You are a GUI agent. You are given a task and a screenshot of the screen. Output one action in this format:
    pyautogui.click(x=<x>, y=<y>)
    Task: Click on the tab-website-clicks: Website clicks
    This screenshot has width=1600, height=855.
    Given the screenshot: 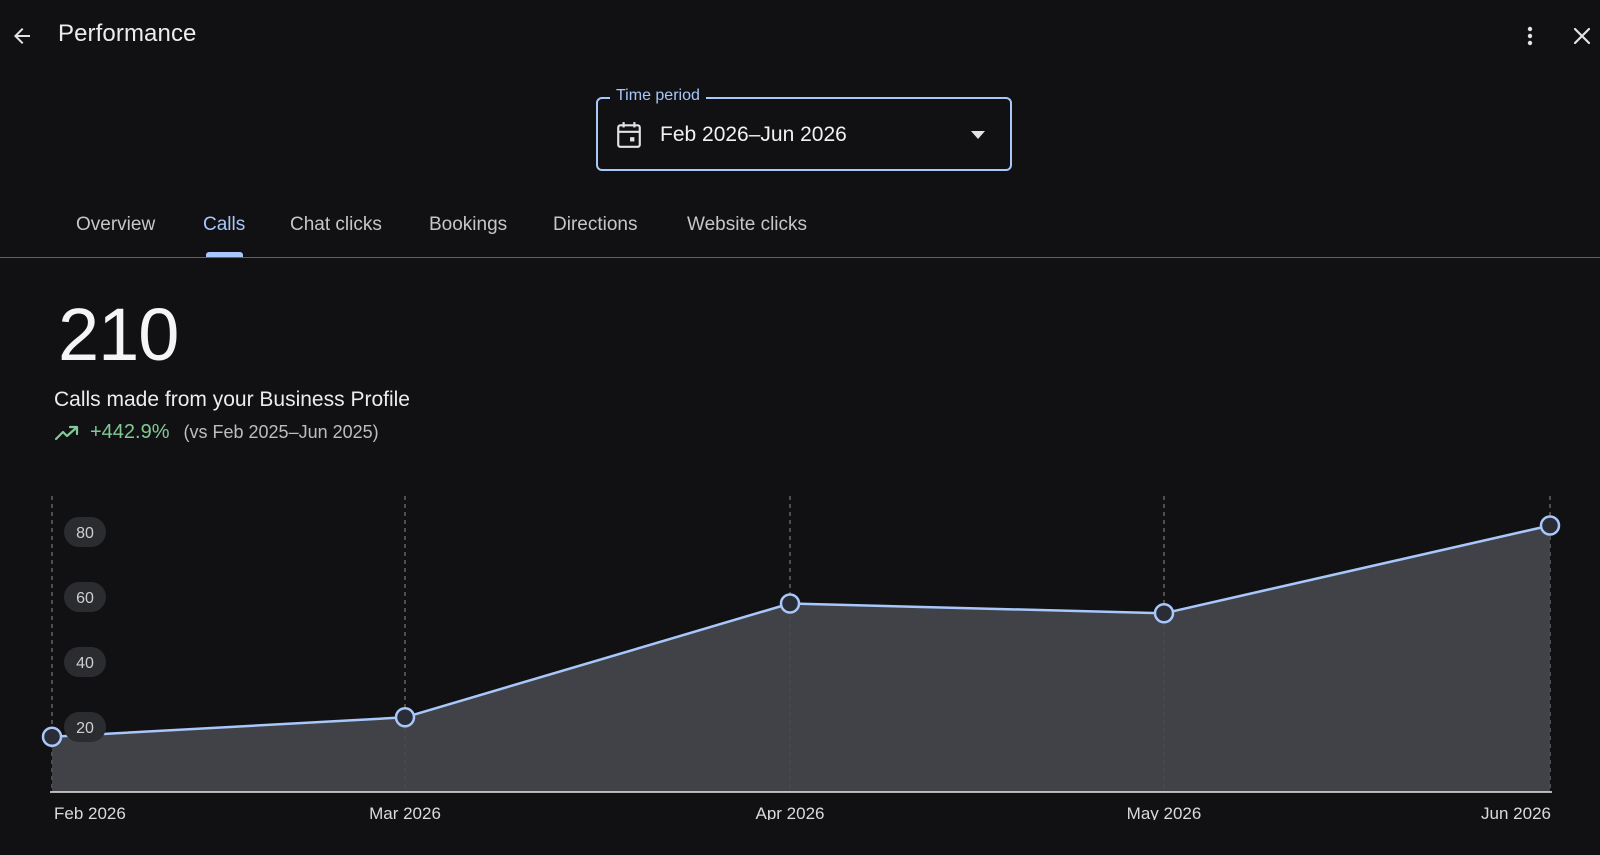 What is the action you would take?
    pyautogui.click(x=747, y=224)
    